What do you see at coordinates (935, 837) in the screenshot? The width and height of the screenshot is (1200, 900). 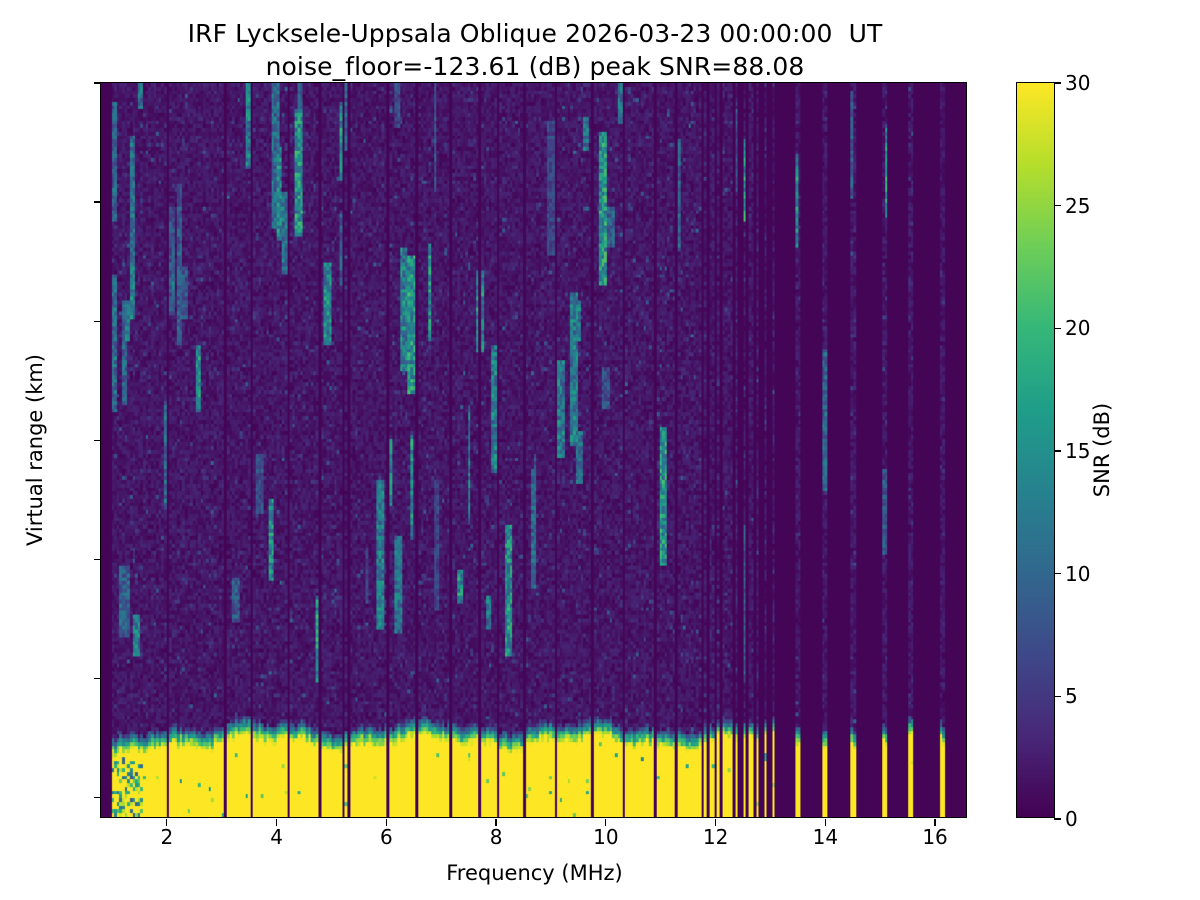 I see `x-tick-label-16: 16` at bounding box center [935, 837].